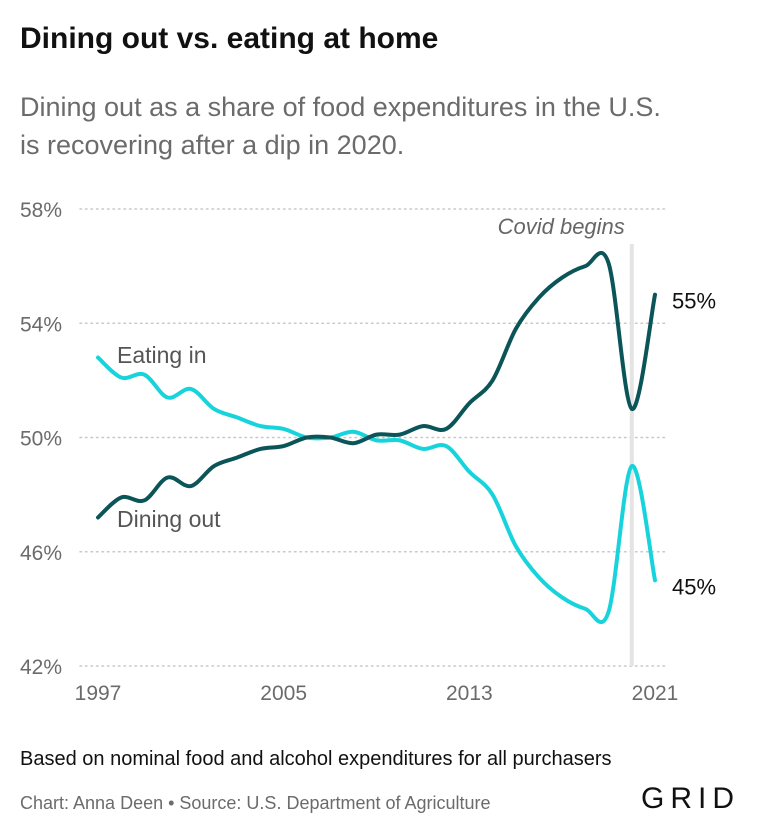  Describe the element at coordinates (283, 693) in the screenshot. I see `x-tick-label-2005: 2005` at that location.